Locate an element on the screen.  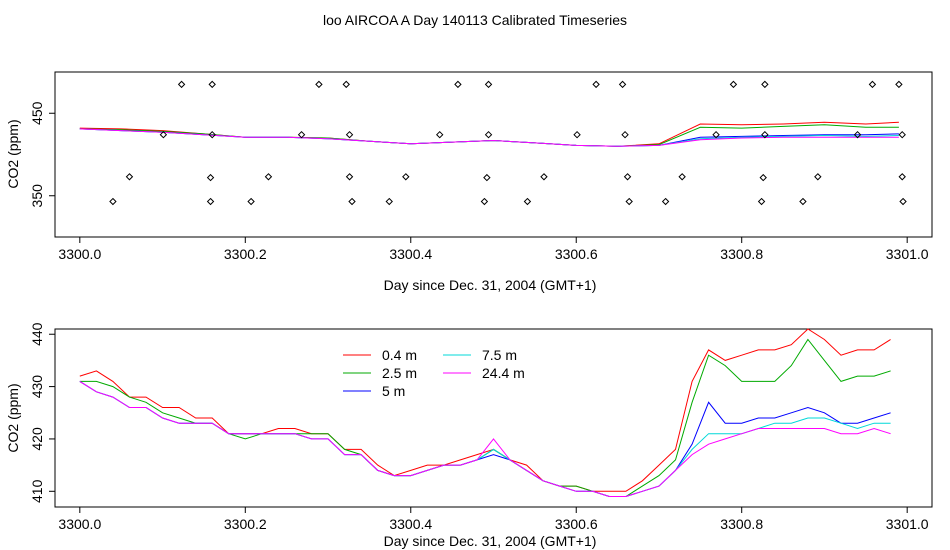
bottom-x-axis: 3300.0 3300.2 3300.4 3300.6 3300.8 3301.0 is located at coordinates (493, 519).